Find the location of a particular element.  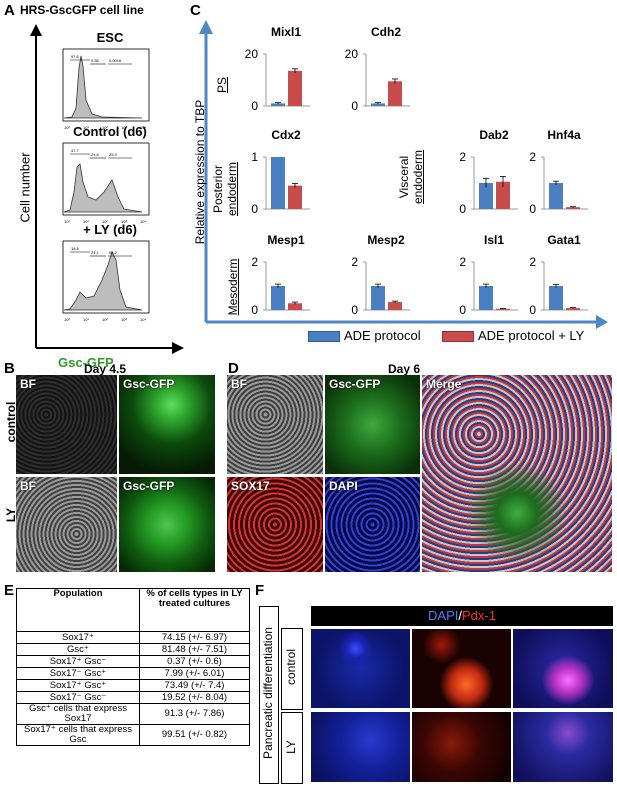

population-cell: Gsc⁺ cells that express Sox17 is located at coordinates (78, 714).